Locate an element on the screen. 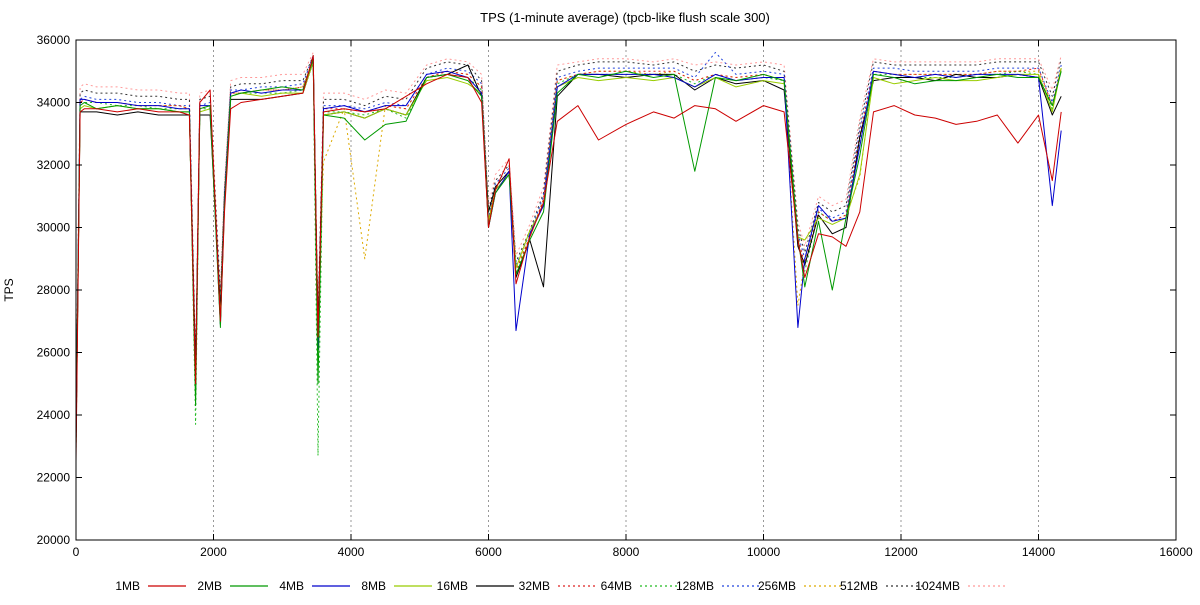 The image size is (1200, 605). legend-item-256mb: 256MB is located at coordinates (800, 586).